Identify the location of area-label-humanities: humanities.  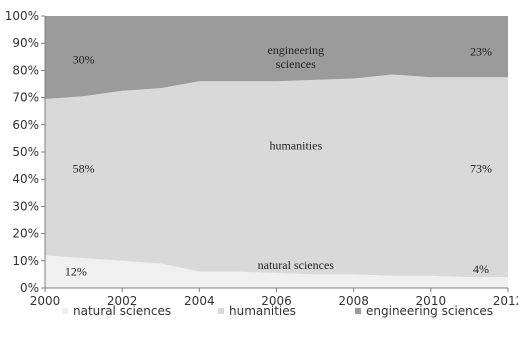
(295, 145).